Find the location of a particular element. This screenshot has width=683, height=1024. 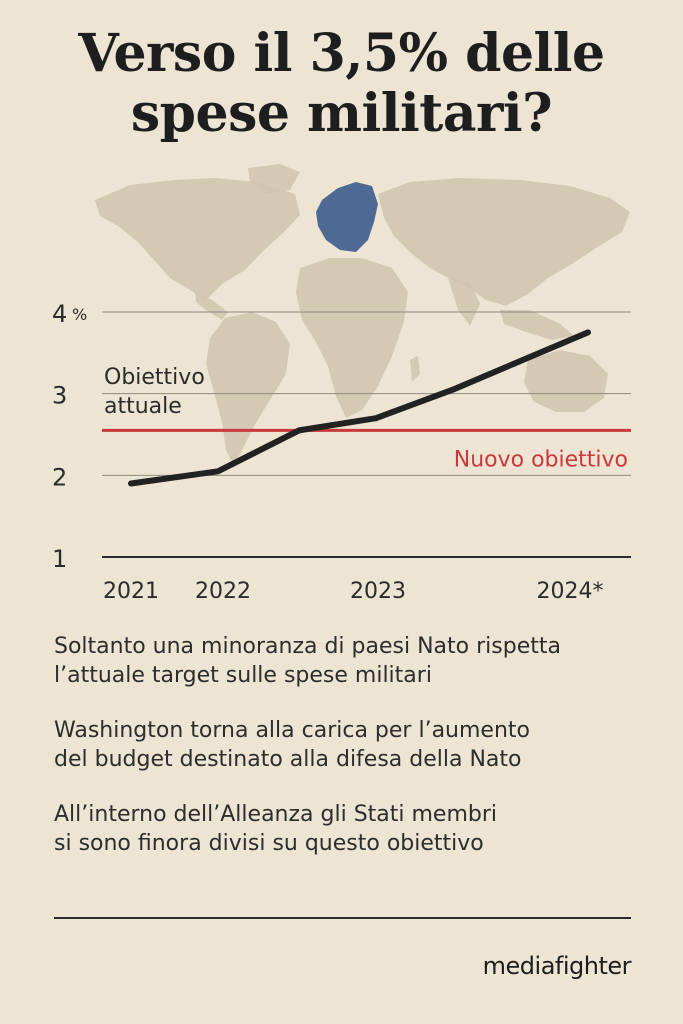

x-tick-label-2024: 2024* is located at coordinates (570, 591).